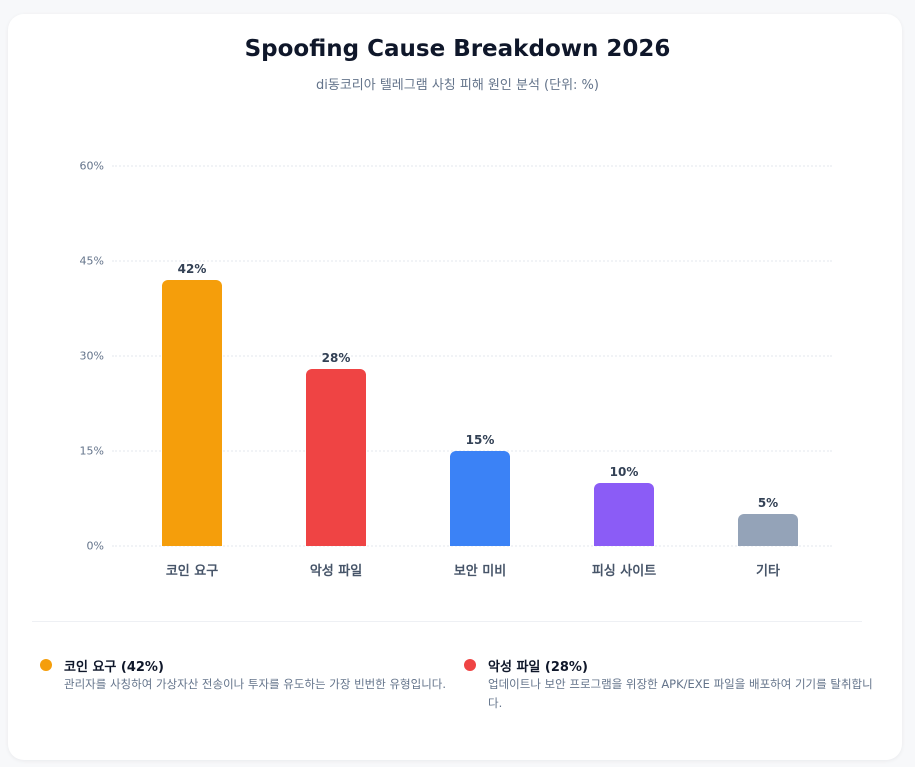  Describe the element at coordinates (192, 571) in the screenshot. I see `x-axis-label: 코인 요구` at that location.